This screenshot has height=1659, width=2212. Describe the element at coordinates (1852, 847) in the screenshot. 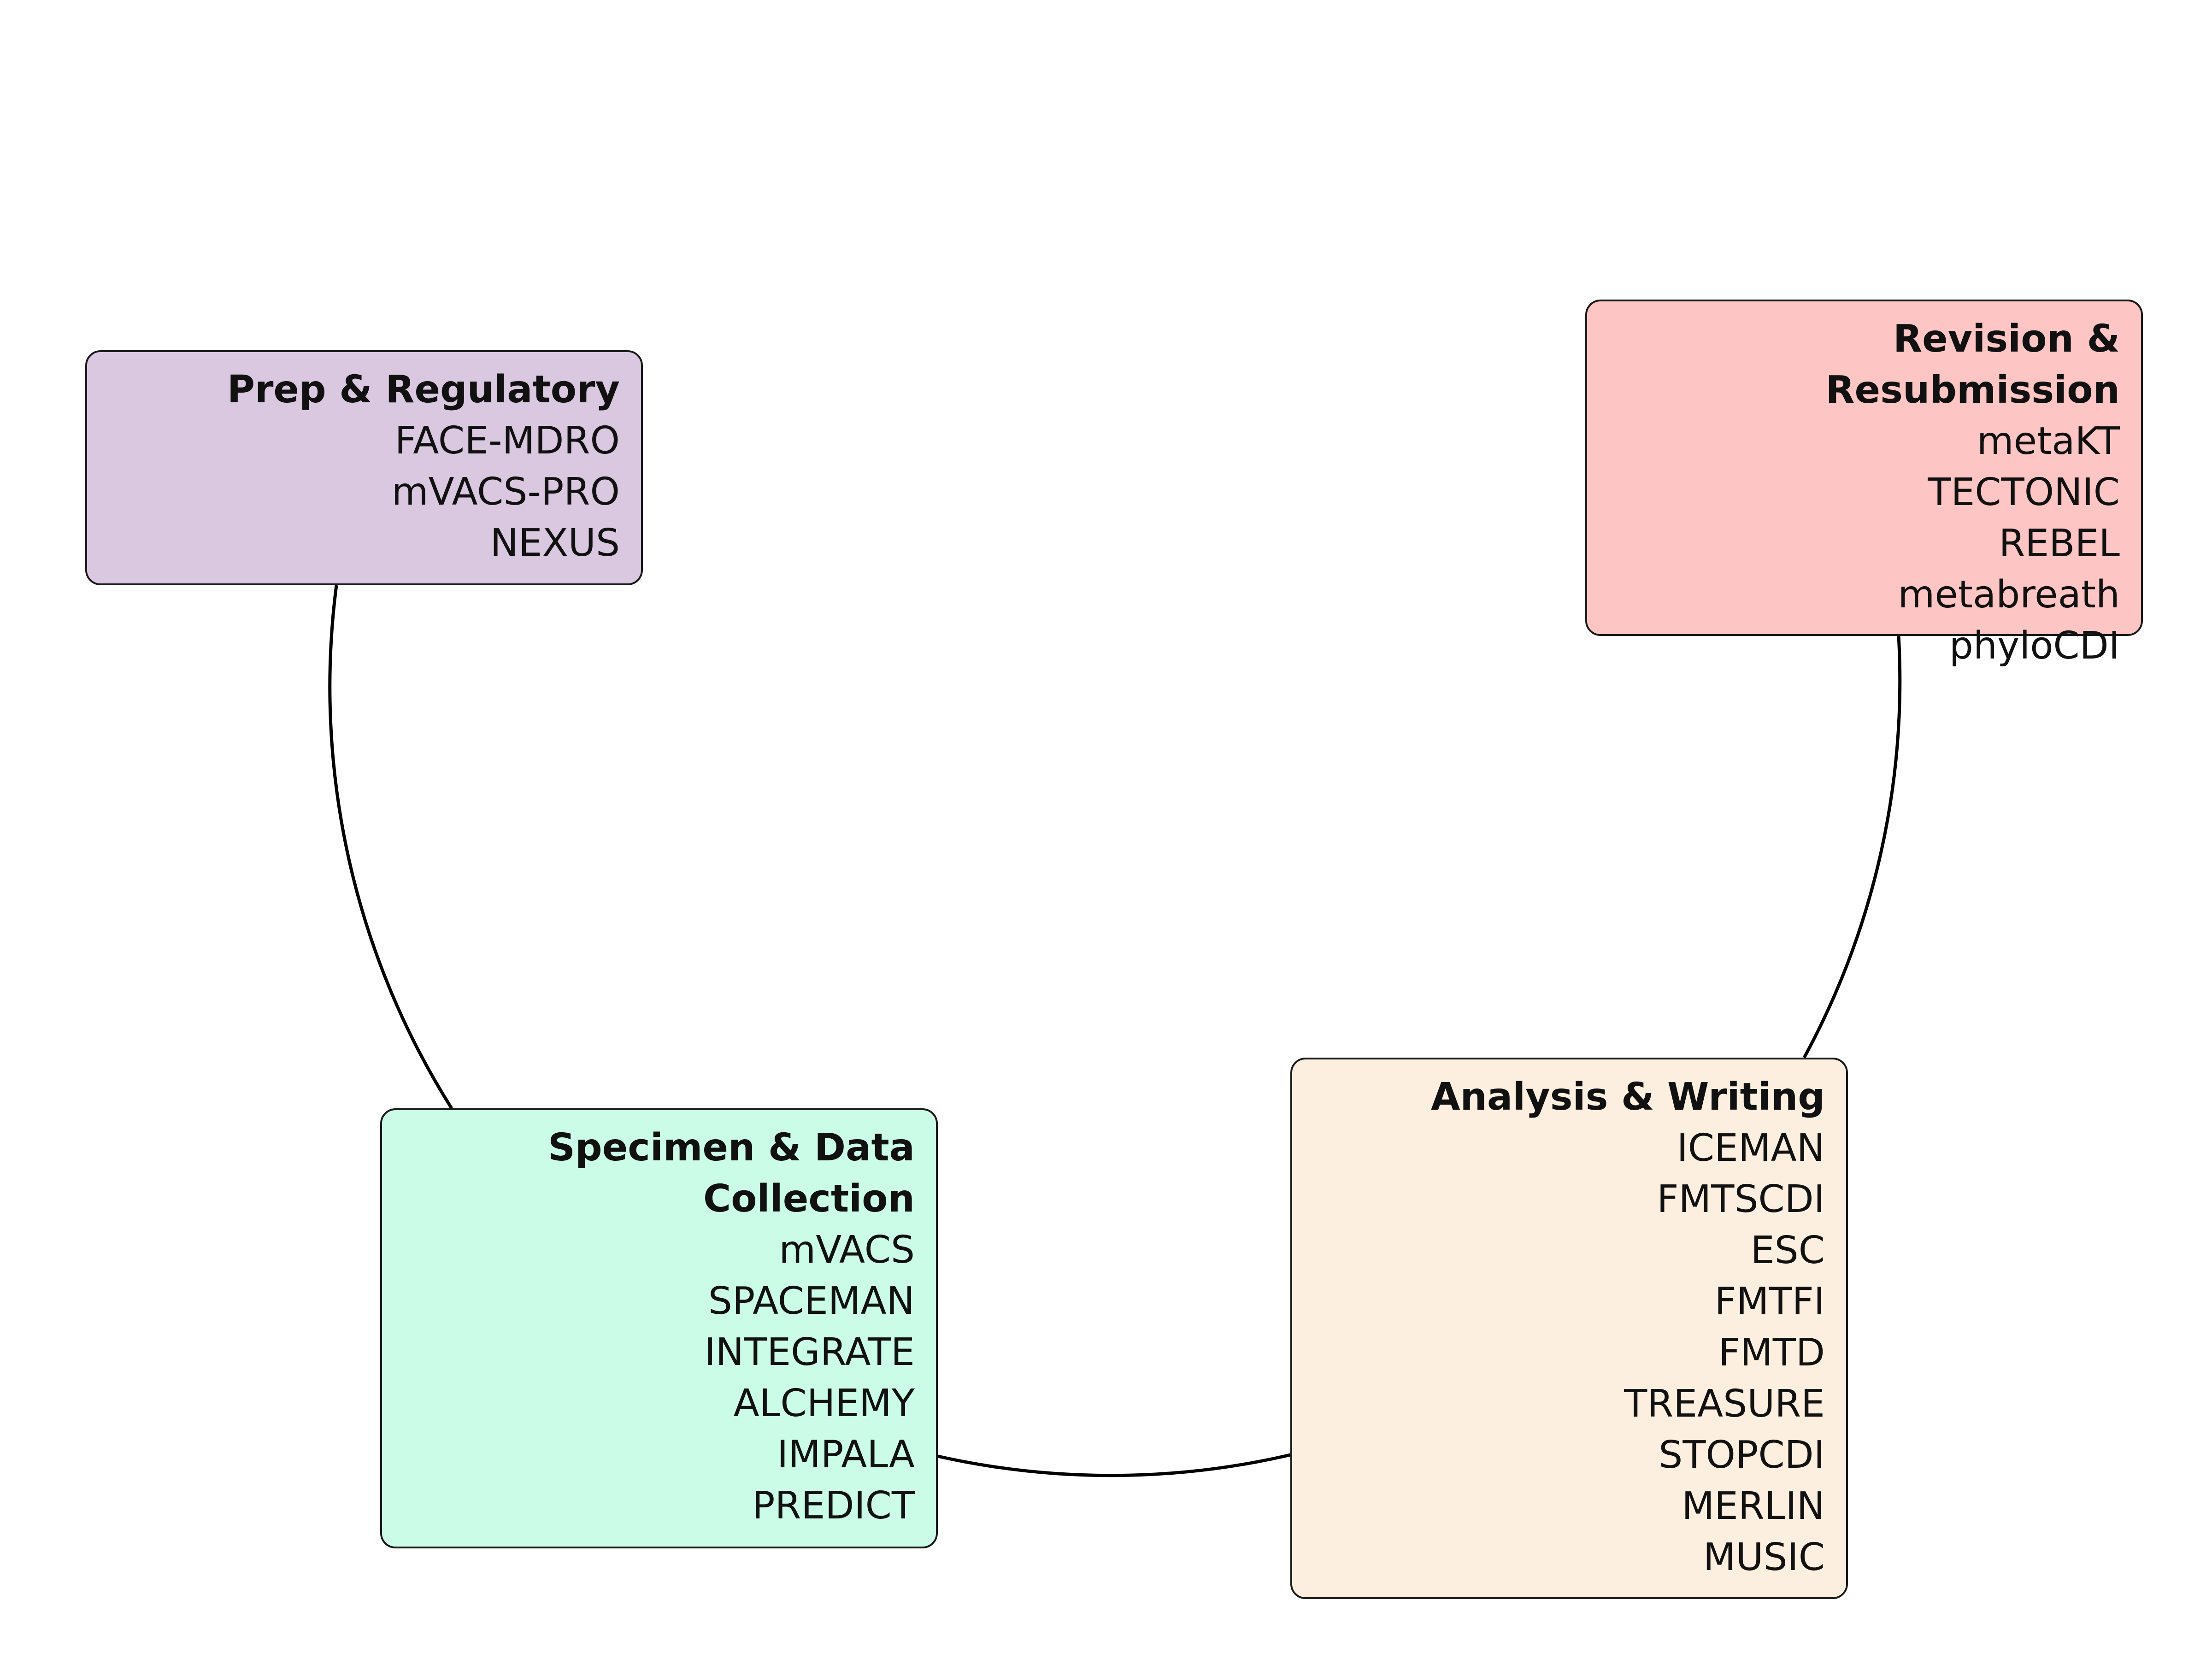

I see `connector-analysis-to-revision` at that location.